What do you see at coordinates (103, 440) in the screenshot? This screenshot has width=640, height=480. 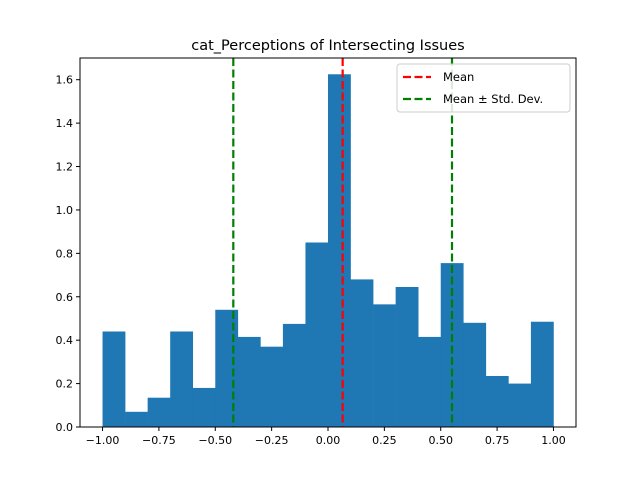 I see `x-tick-label: −1.00` at bounding box center [103, 440].